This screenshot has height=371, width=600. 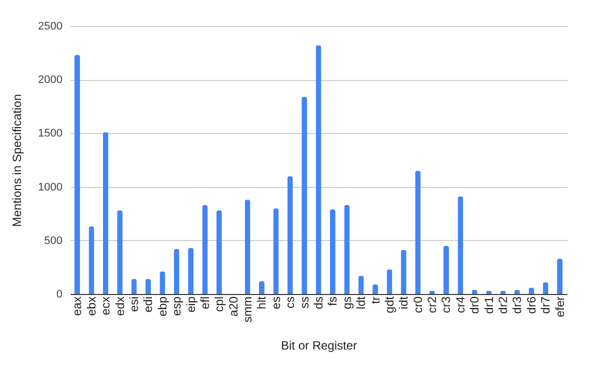 I want to click on x-tick-label: a20, so click(x=233, y=306).